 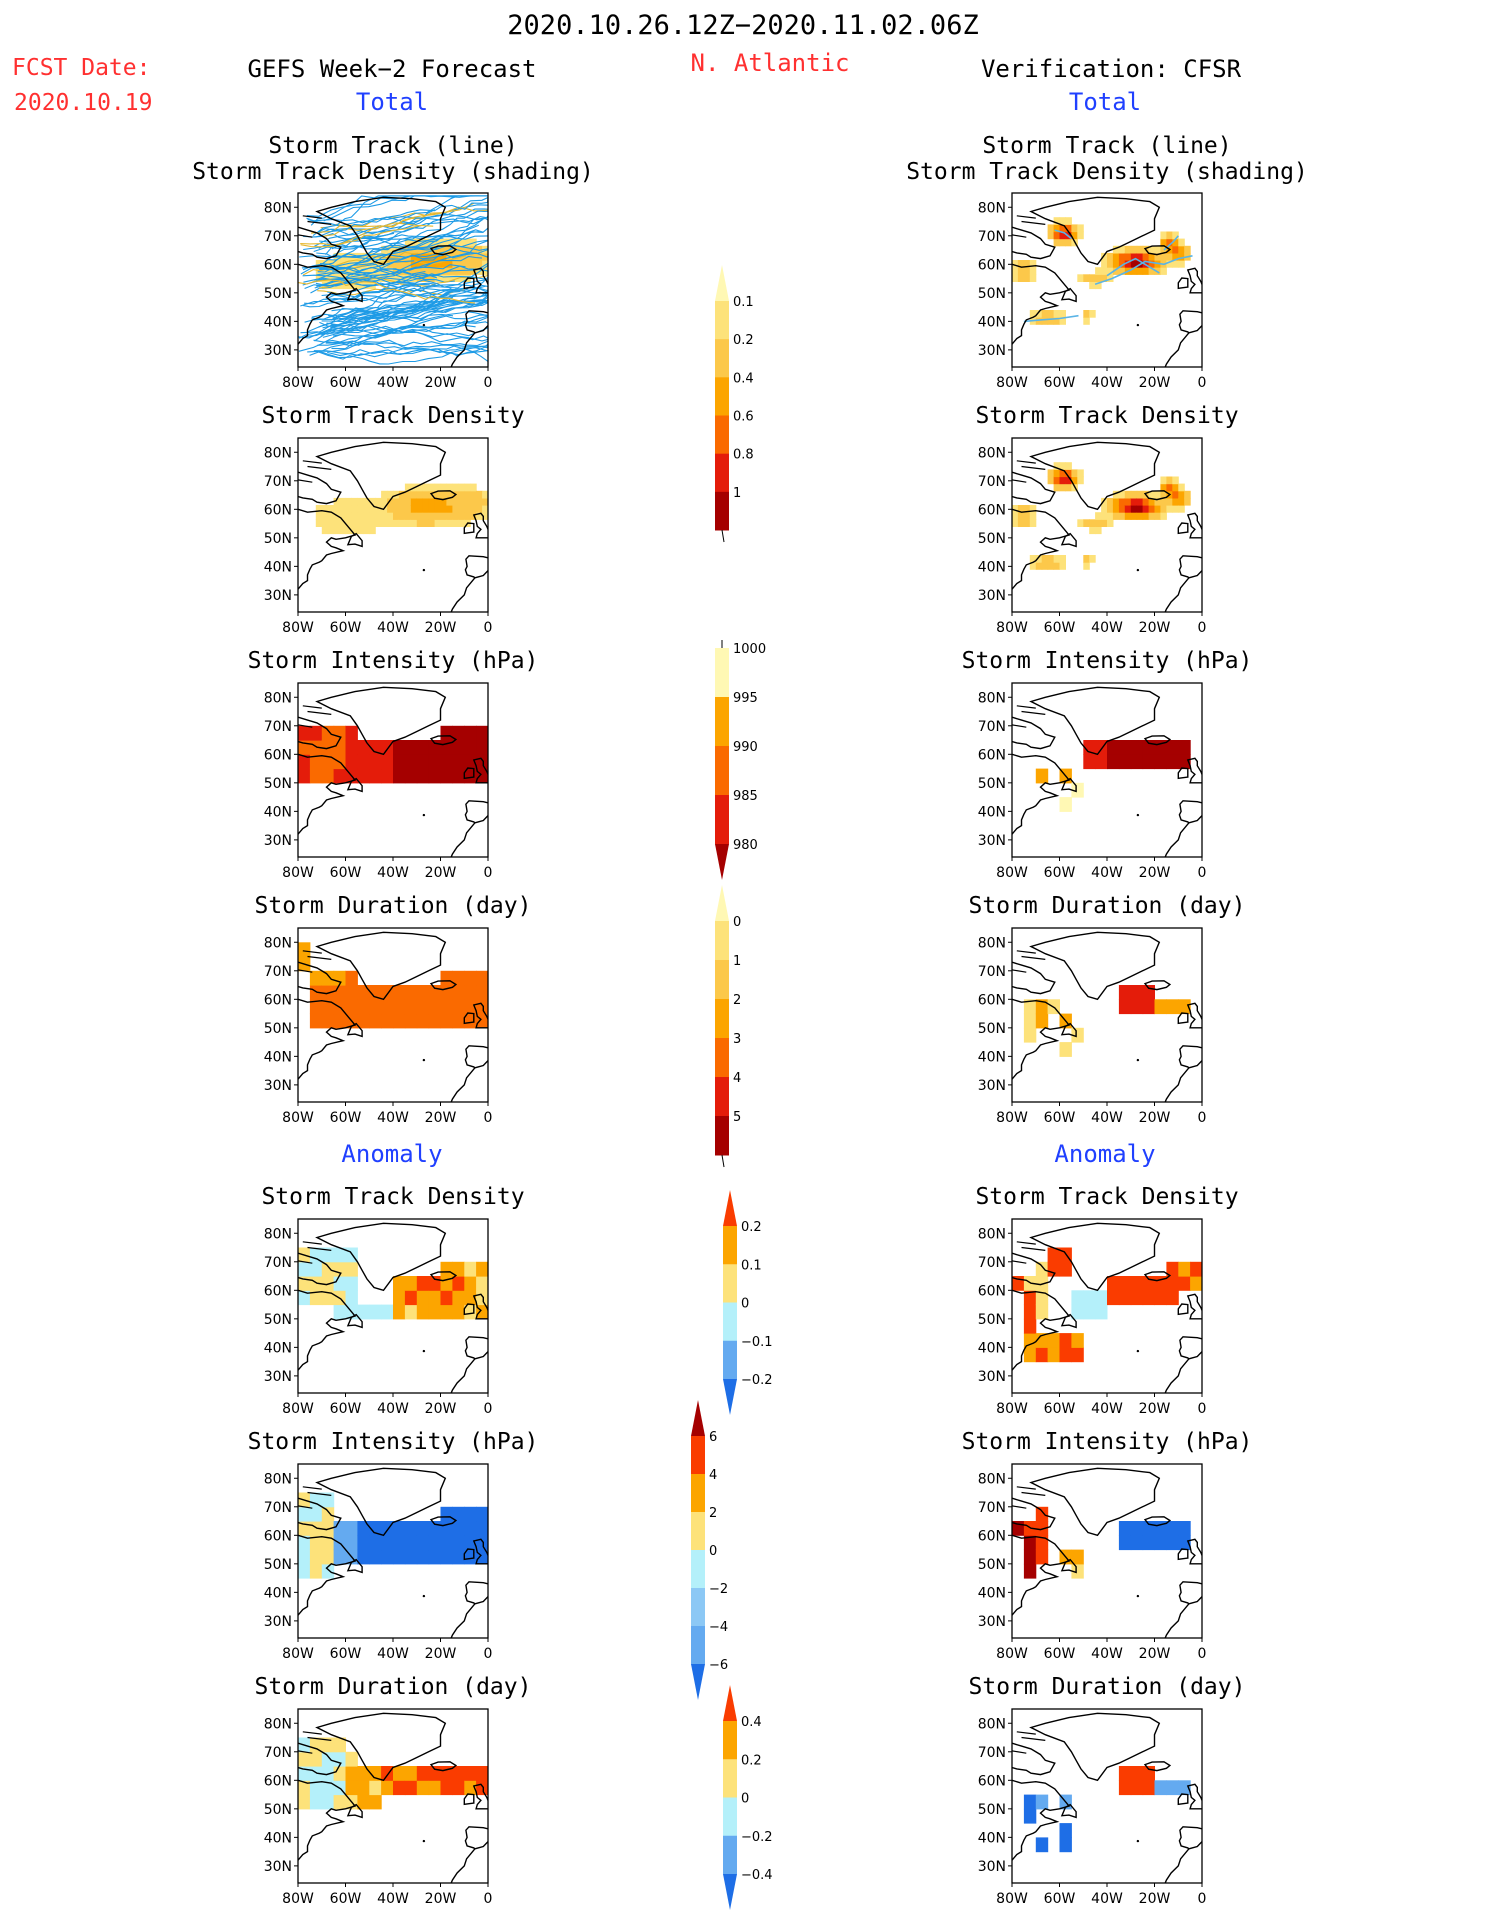 I want to click on x-tick-label: 40W, so click(x=1107, y=1654).